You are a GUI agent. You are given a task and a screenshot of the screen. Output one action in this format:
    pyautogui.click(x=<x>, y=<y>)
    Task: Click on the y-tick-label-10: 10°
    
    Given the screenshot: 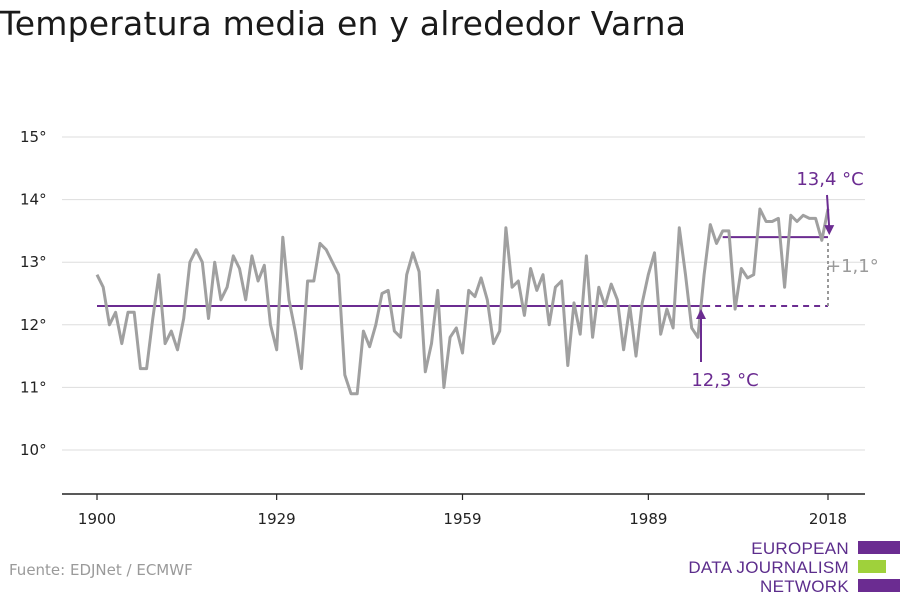 What is the action you would take?
    pyautogui.click(x=33, y=450)
    